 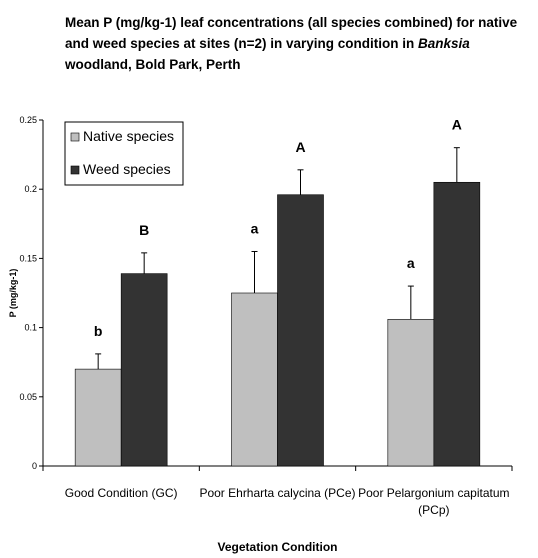 I want to click on y-tick-label: 0.25, so click(x=28, y=120).